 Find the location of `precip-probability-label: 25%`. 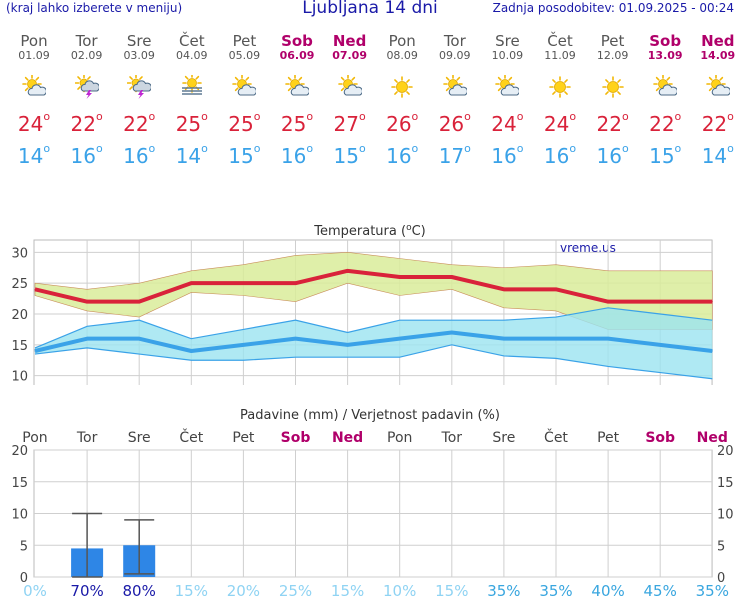

precip-probability-label: 25% is located at coordinates (295, 590).